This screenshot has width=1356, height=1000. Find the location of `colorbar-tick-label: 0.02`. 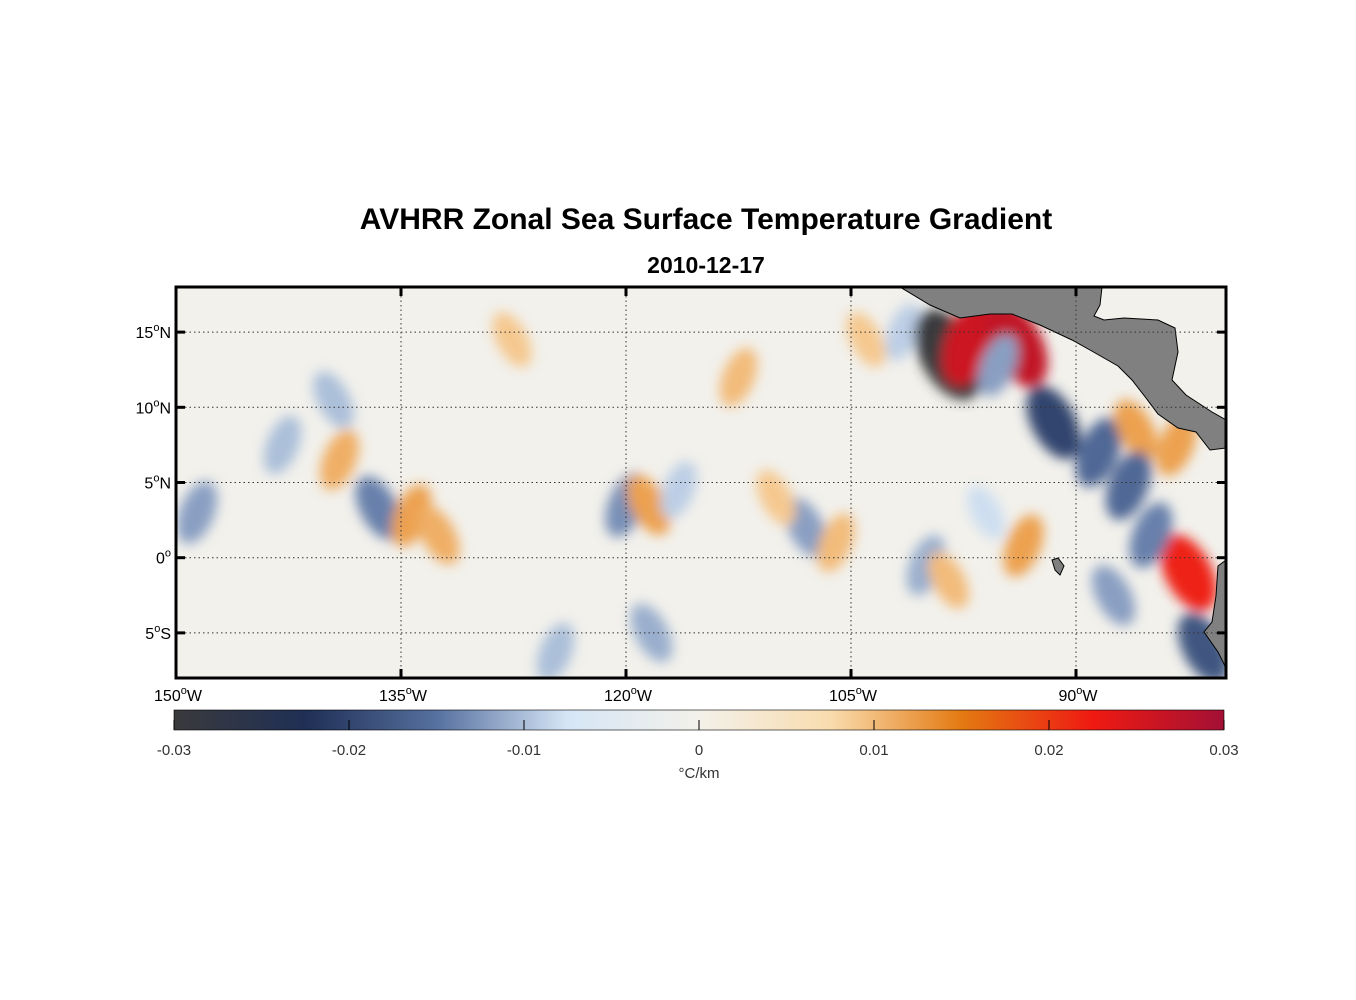

colorbar-tick-label: 0.02 is located at coordinates (1048, 750).